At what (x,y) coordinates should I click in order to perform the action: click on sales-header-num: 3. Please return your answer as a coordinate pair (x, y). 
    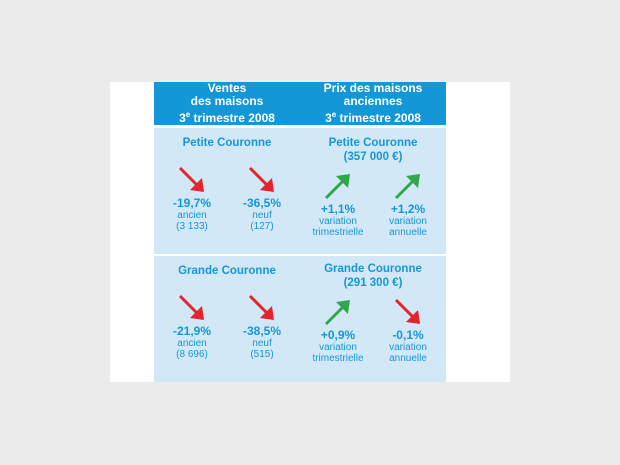
    Looking at the image, I should click on (182, 118).